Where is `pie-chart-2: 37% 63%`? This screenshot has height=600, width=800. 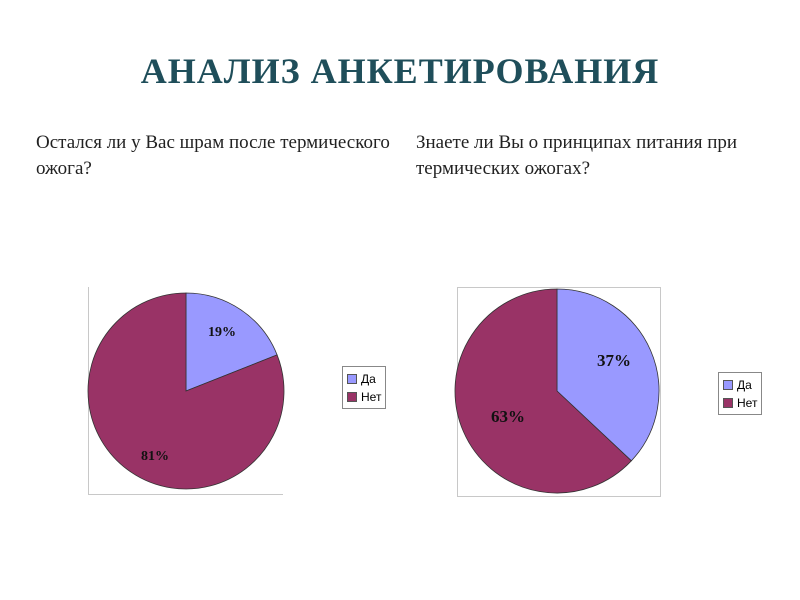 pie-chart-2: 37% 63% is located at coordinates (557, 391).